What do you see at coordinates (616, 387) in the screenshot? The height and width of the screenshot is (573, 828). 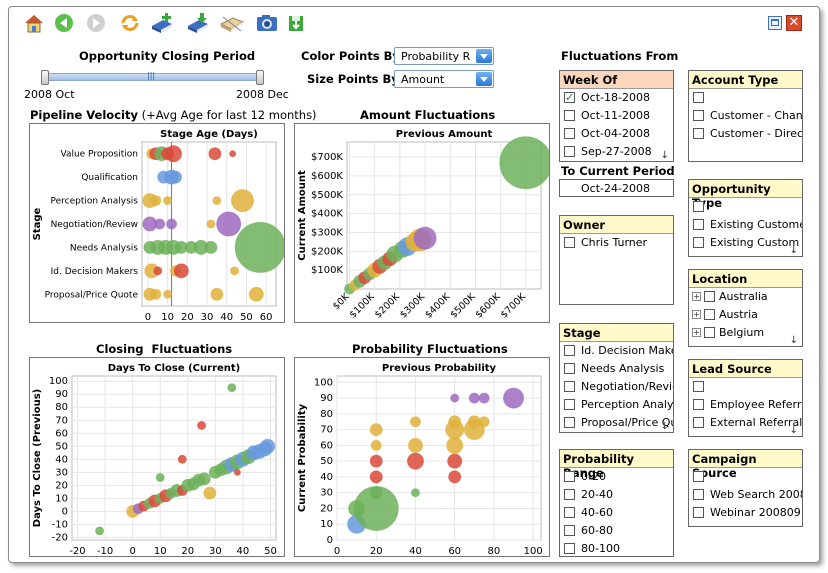 I see `stage-filter-item: Negotiation/Reviev` at bounding box center [616, 387].